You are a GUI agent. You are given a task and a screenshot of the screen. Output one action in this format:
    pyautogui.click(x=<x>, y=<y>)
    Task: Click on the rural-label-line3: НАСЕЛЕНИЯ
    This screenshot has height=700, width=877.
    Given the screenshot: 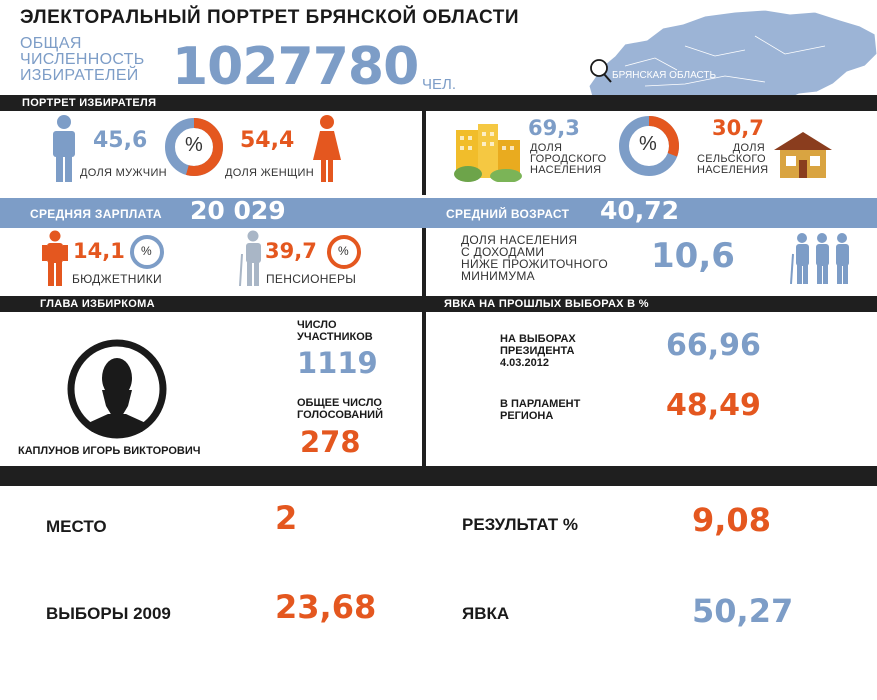 What is the action you would take?
    pyautogui.click(x=733, y=170)
    